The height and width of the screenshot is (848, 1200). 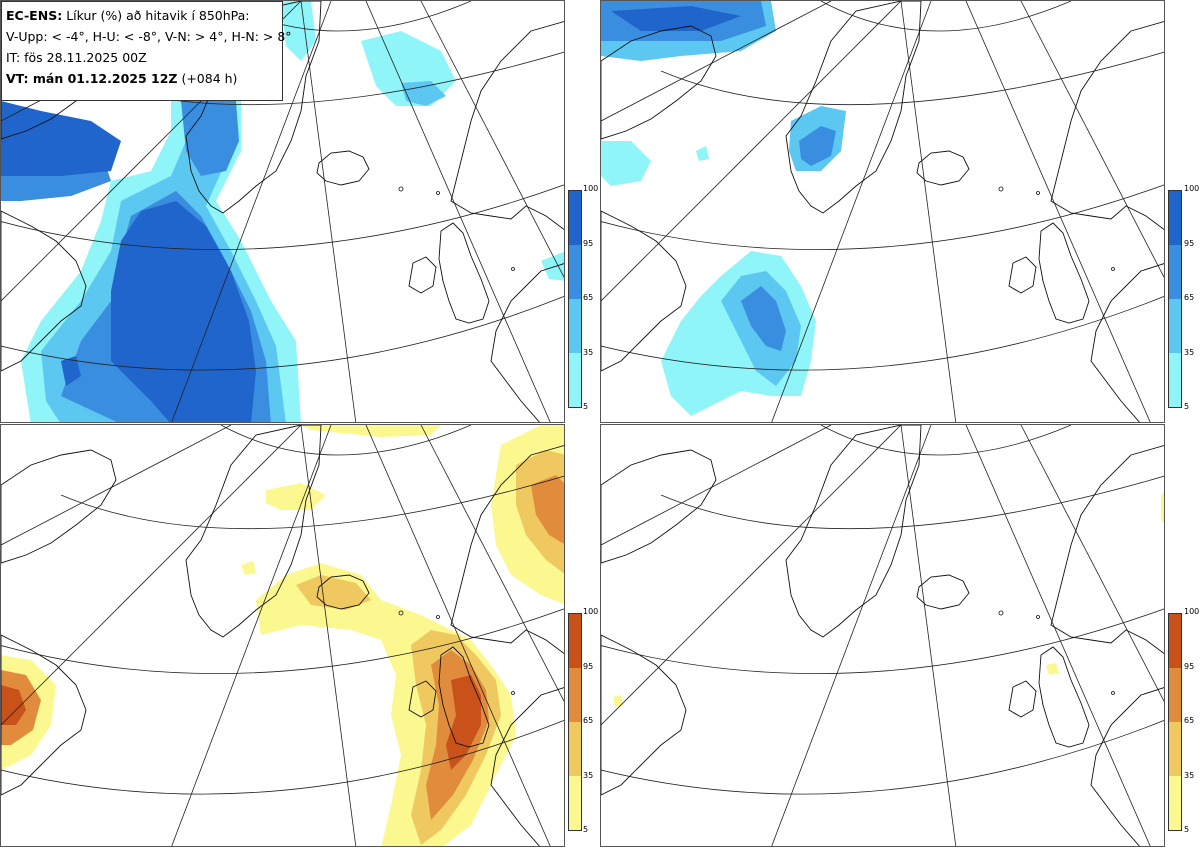 I want to click on colorbar-warm-left-tick-5: 5, so click(x=586, y=829).